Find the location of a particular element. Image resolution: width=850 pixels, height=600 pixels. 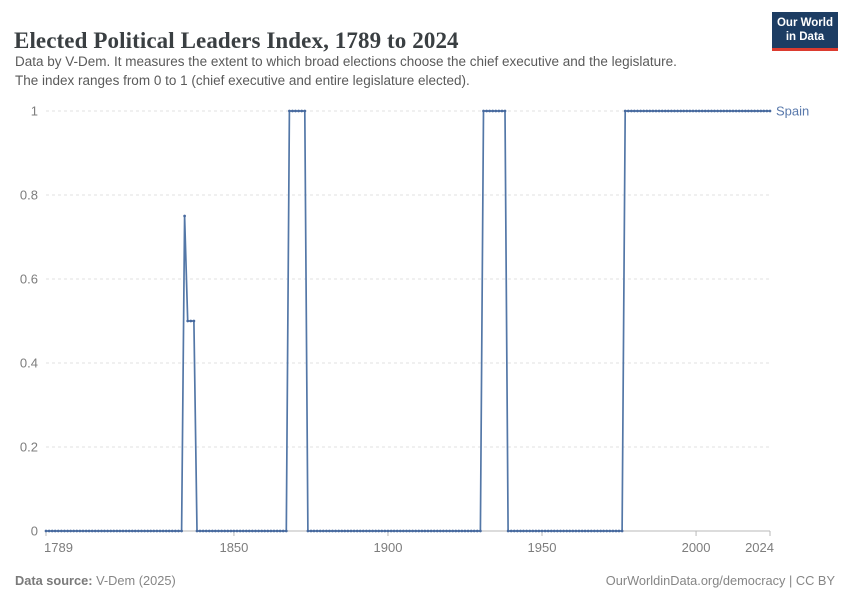

owid-logo-line2: in Data is located at coordinates (805, 36).